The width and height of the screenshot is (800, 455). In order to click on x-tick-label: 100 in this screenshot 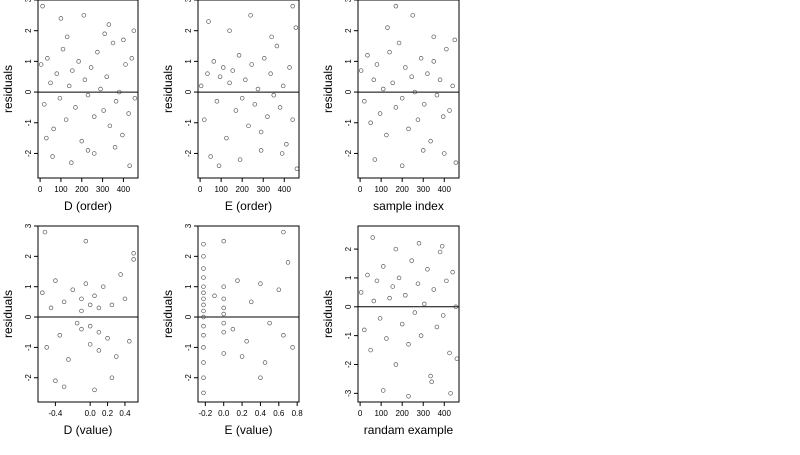, I will do `click(381, 189)`.